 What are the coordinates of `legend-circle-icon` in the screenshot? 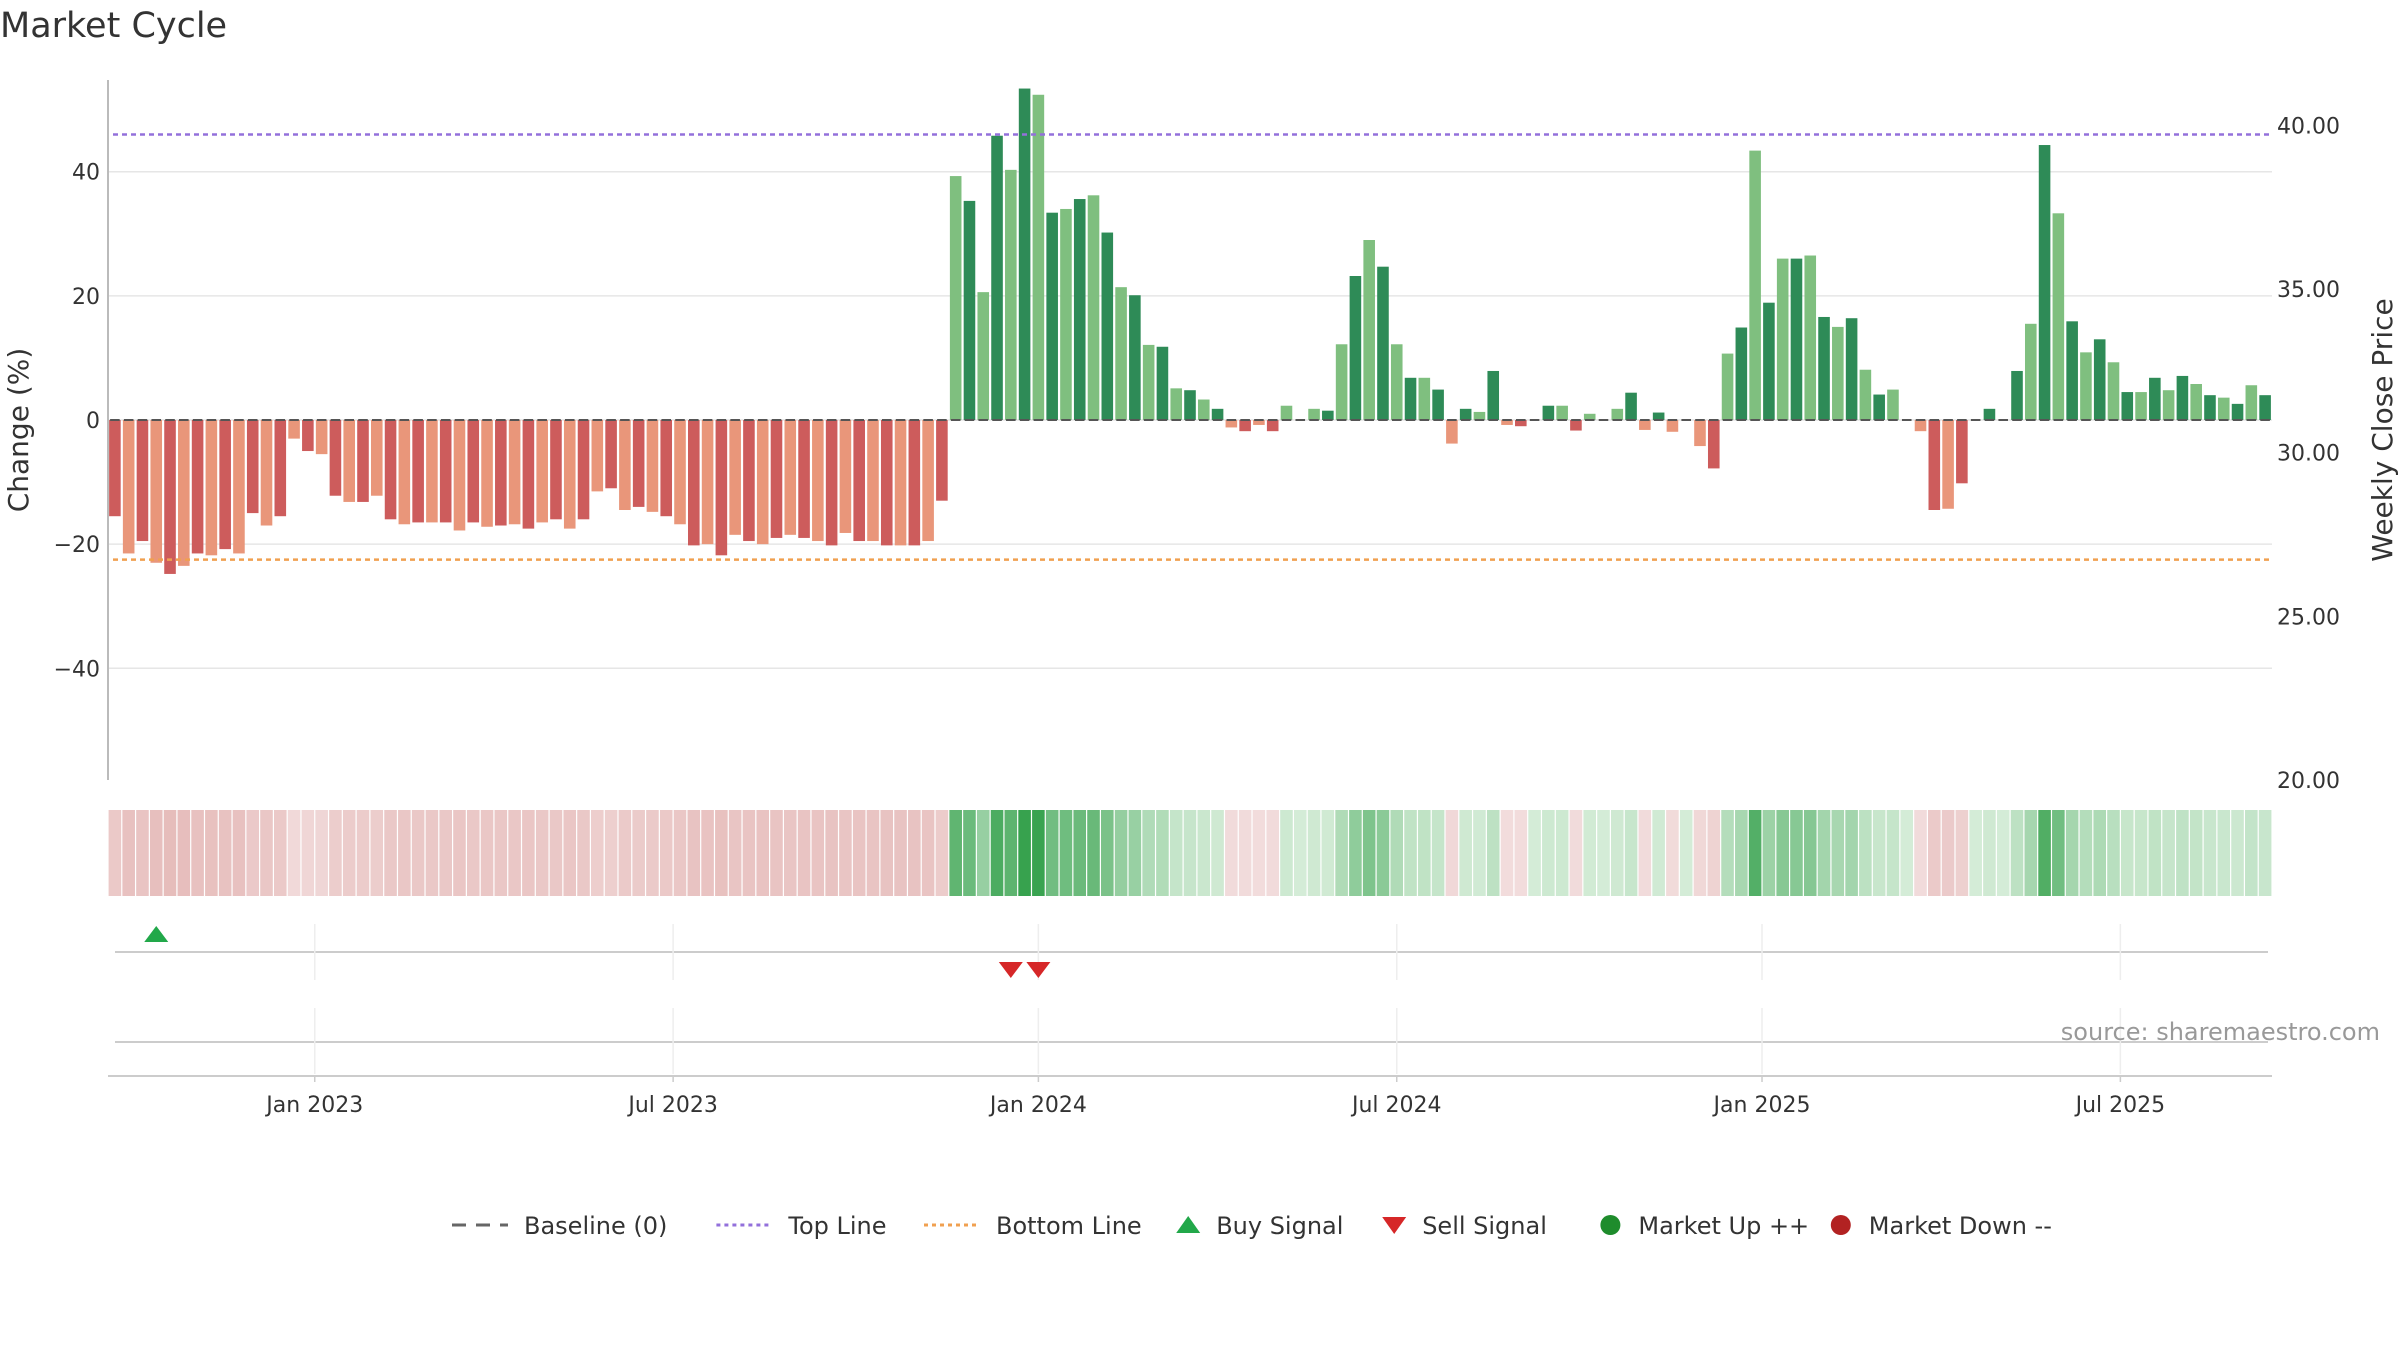 It's located at (1840, 1225).